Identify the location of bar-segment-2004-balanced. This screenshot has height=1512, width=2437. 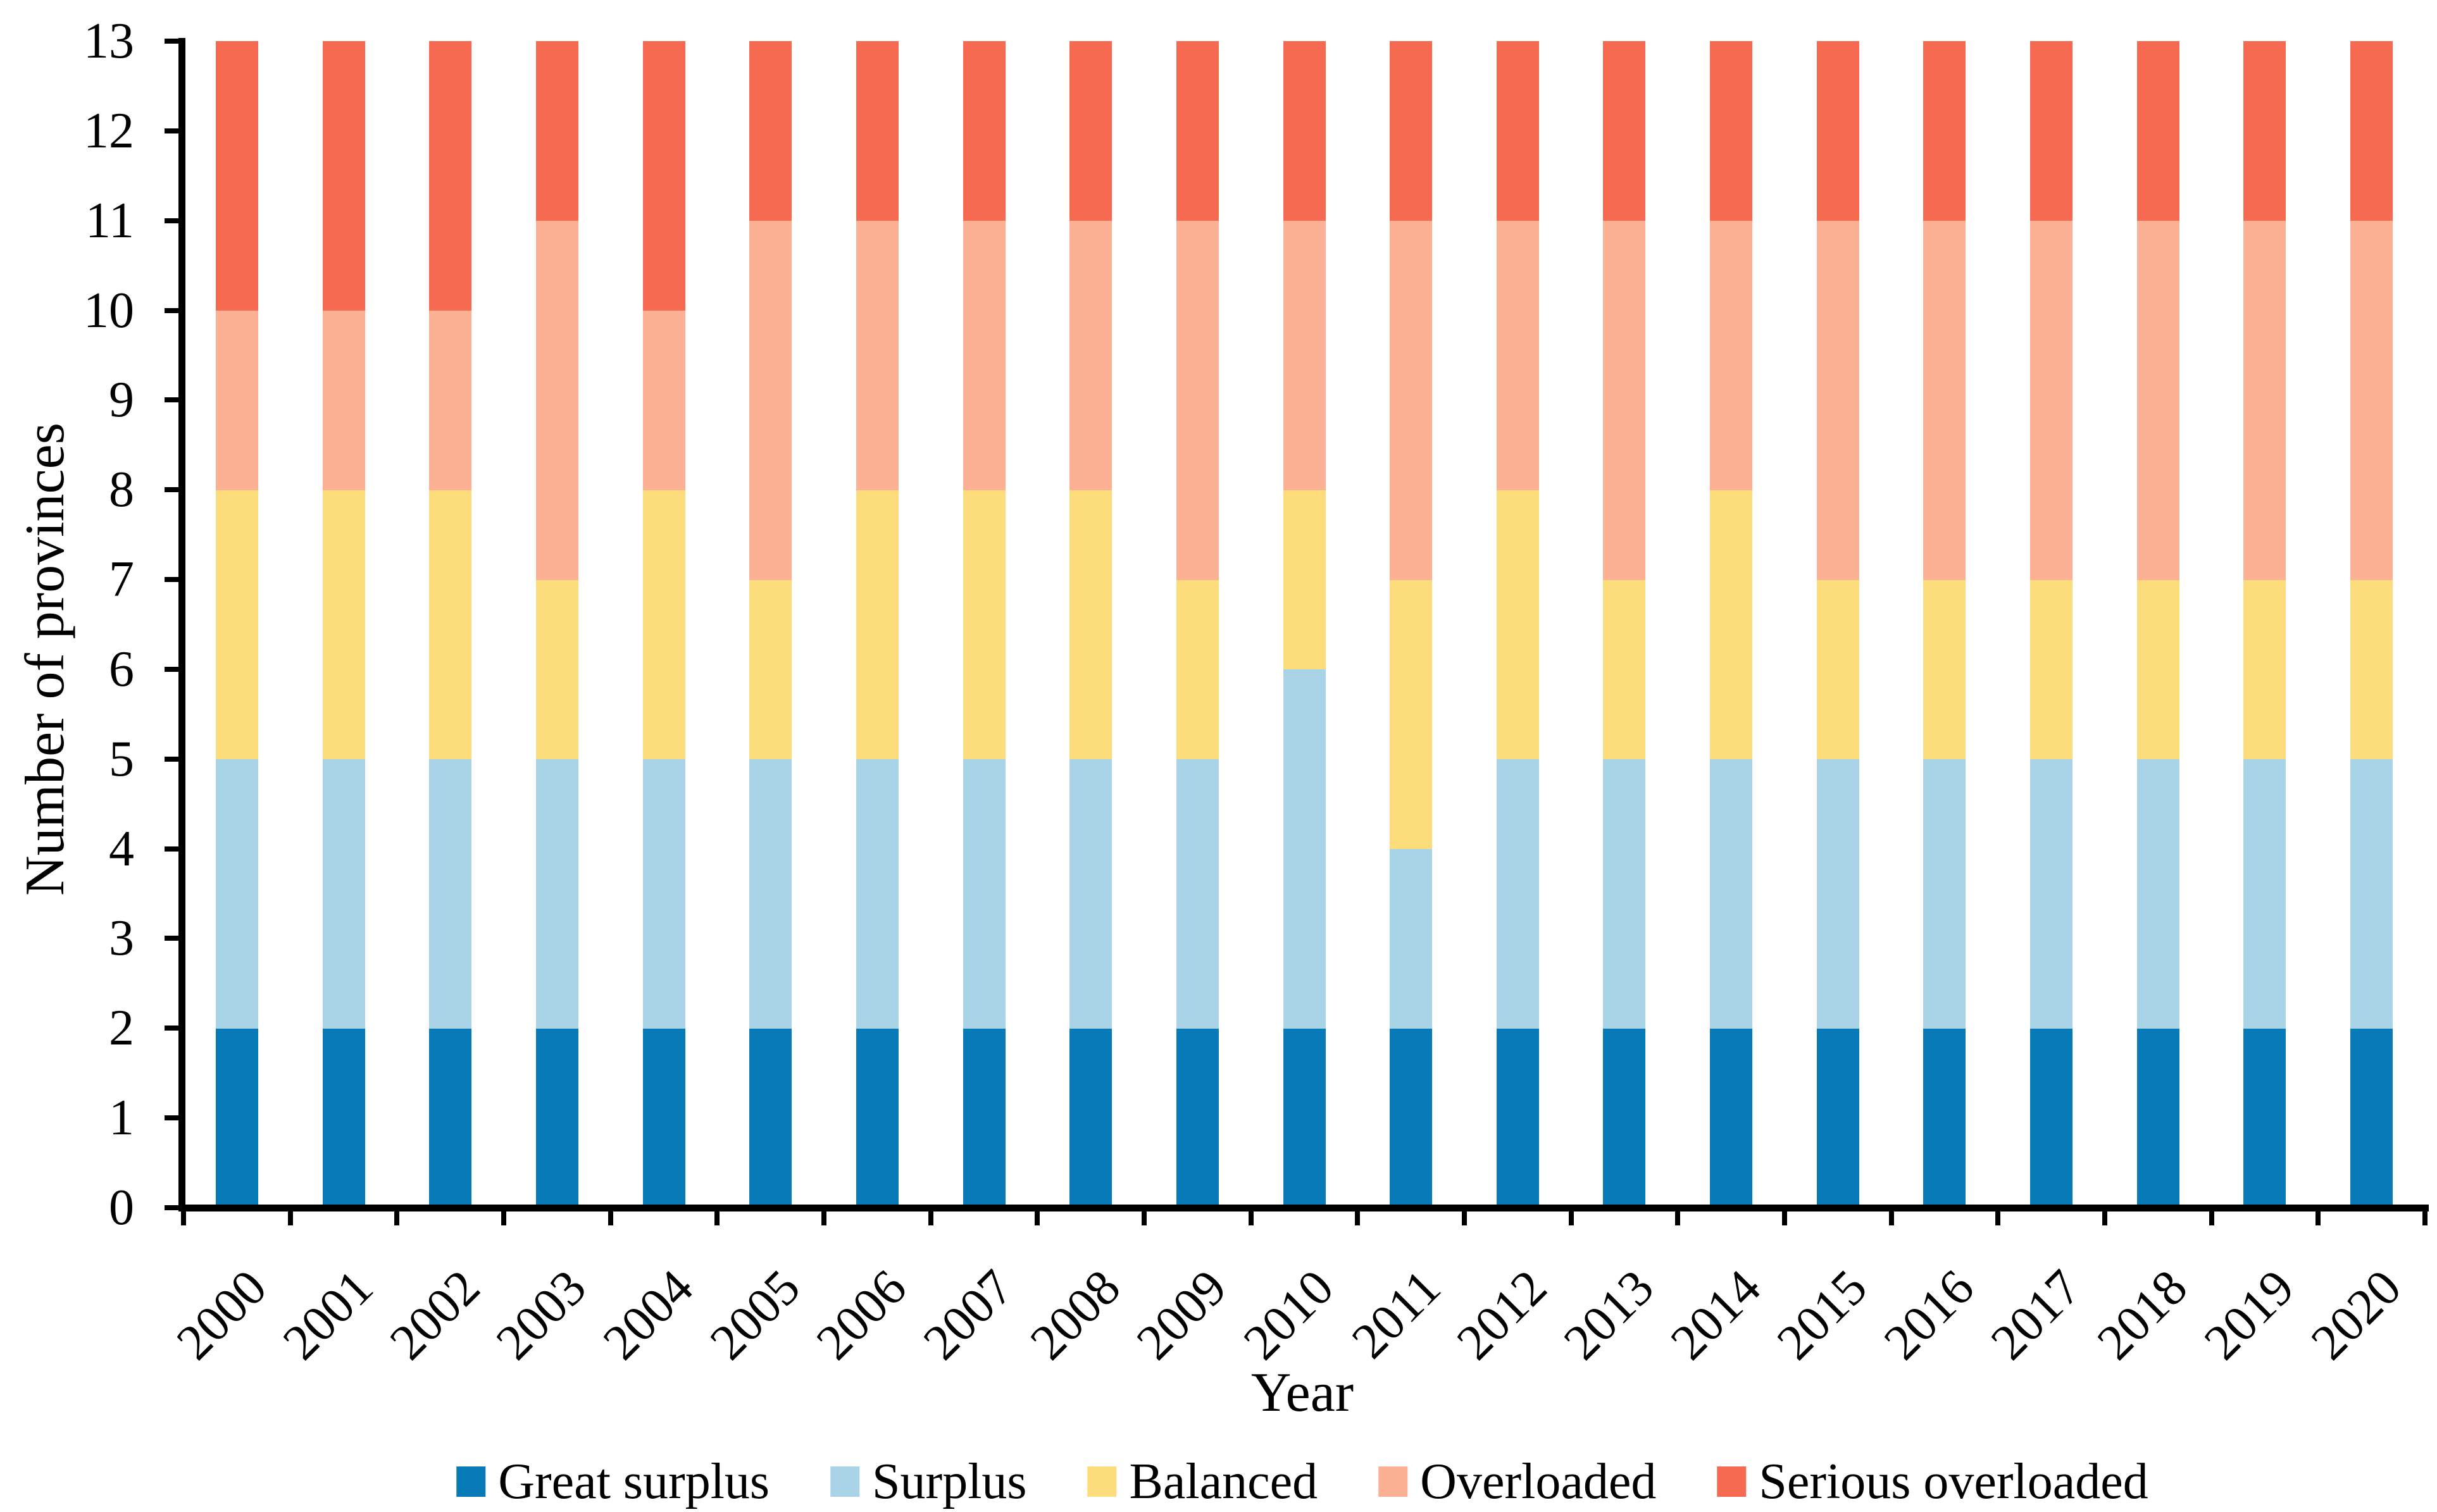
(663, 625).